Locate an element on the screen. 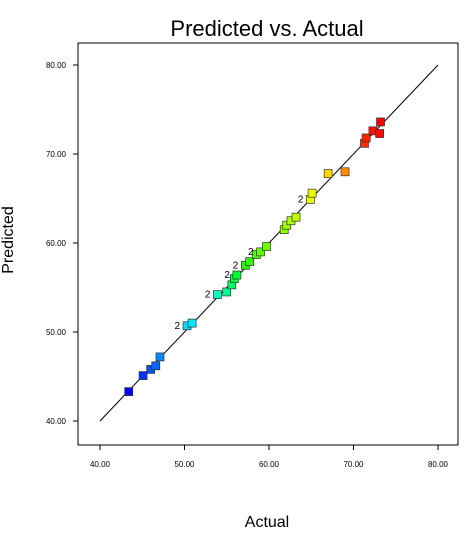  y-tick-label: 60.00 is located at coordinates (56, 243).